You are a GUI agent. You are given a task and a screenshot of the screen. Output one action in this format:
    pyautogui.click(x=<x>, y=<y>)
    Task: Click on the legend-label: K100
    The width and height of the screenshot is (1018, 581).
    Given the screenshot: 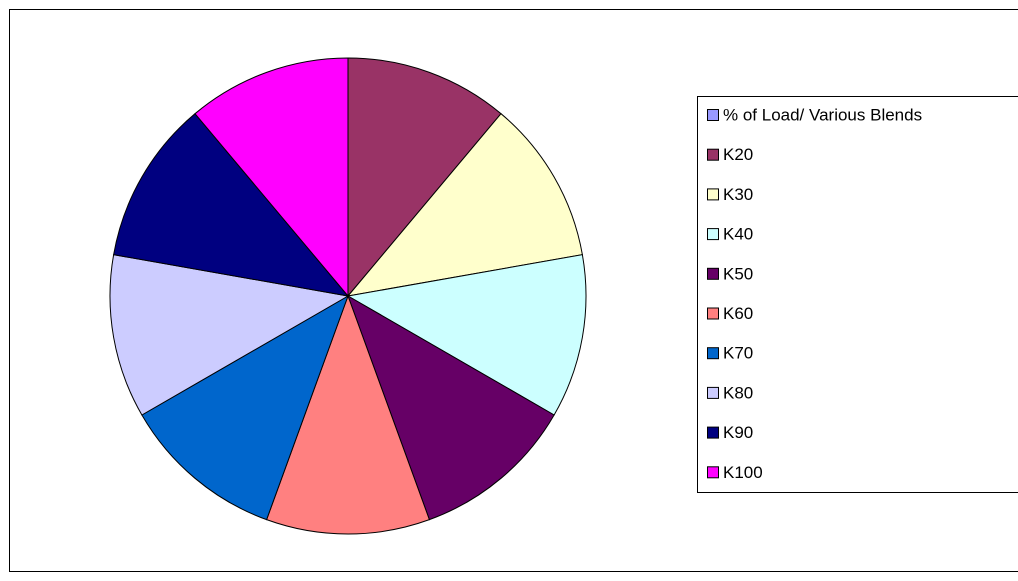 What is the action you would take?
    pyautogui.click(x=743, y=472)
    